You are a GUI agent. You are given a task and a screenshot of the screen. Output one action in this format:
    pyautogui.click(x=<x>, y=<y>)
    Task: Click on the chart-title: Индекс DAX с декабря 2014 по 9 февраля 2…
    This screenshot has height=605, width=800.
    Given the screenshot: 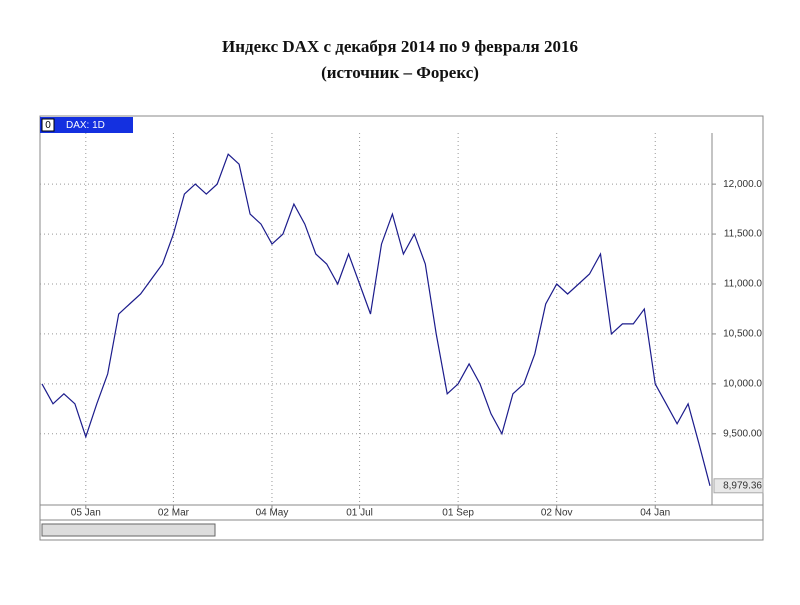 What is the action you would take?
    pyautogui.click(x=400, y=46)
    